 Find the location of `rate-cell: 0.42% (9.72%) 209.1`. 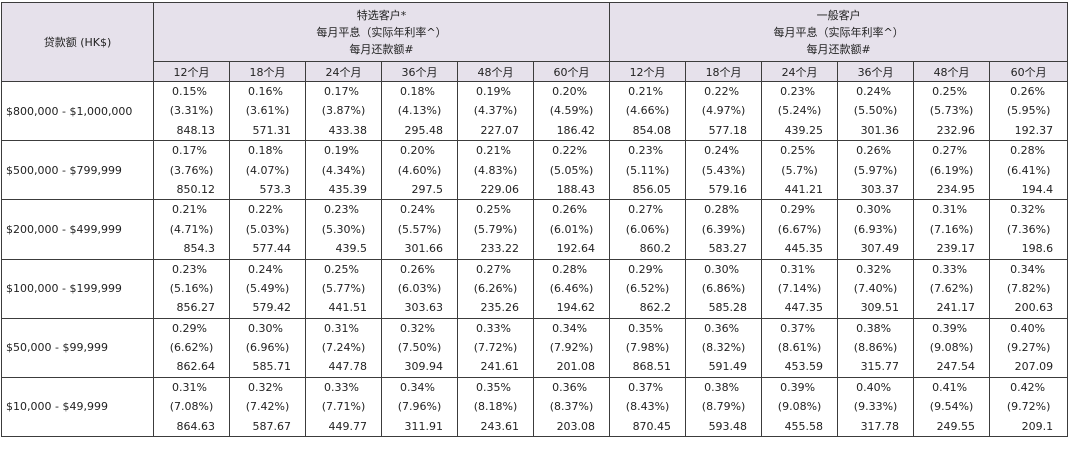

rate-cell: 0.42% (9.72%) 209.1 is located at coordinates (1028, 407).